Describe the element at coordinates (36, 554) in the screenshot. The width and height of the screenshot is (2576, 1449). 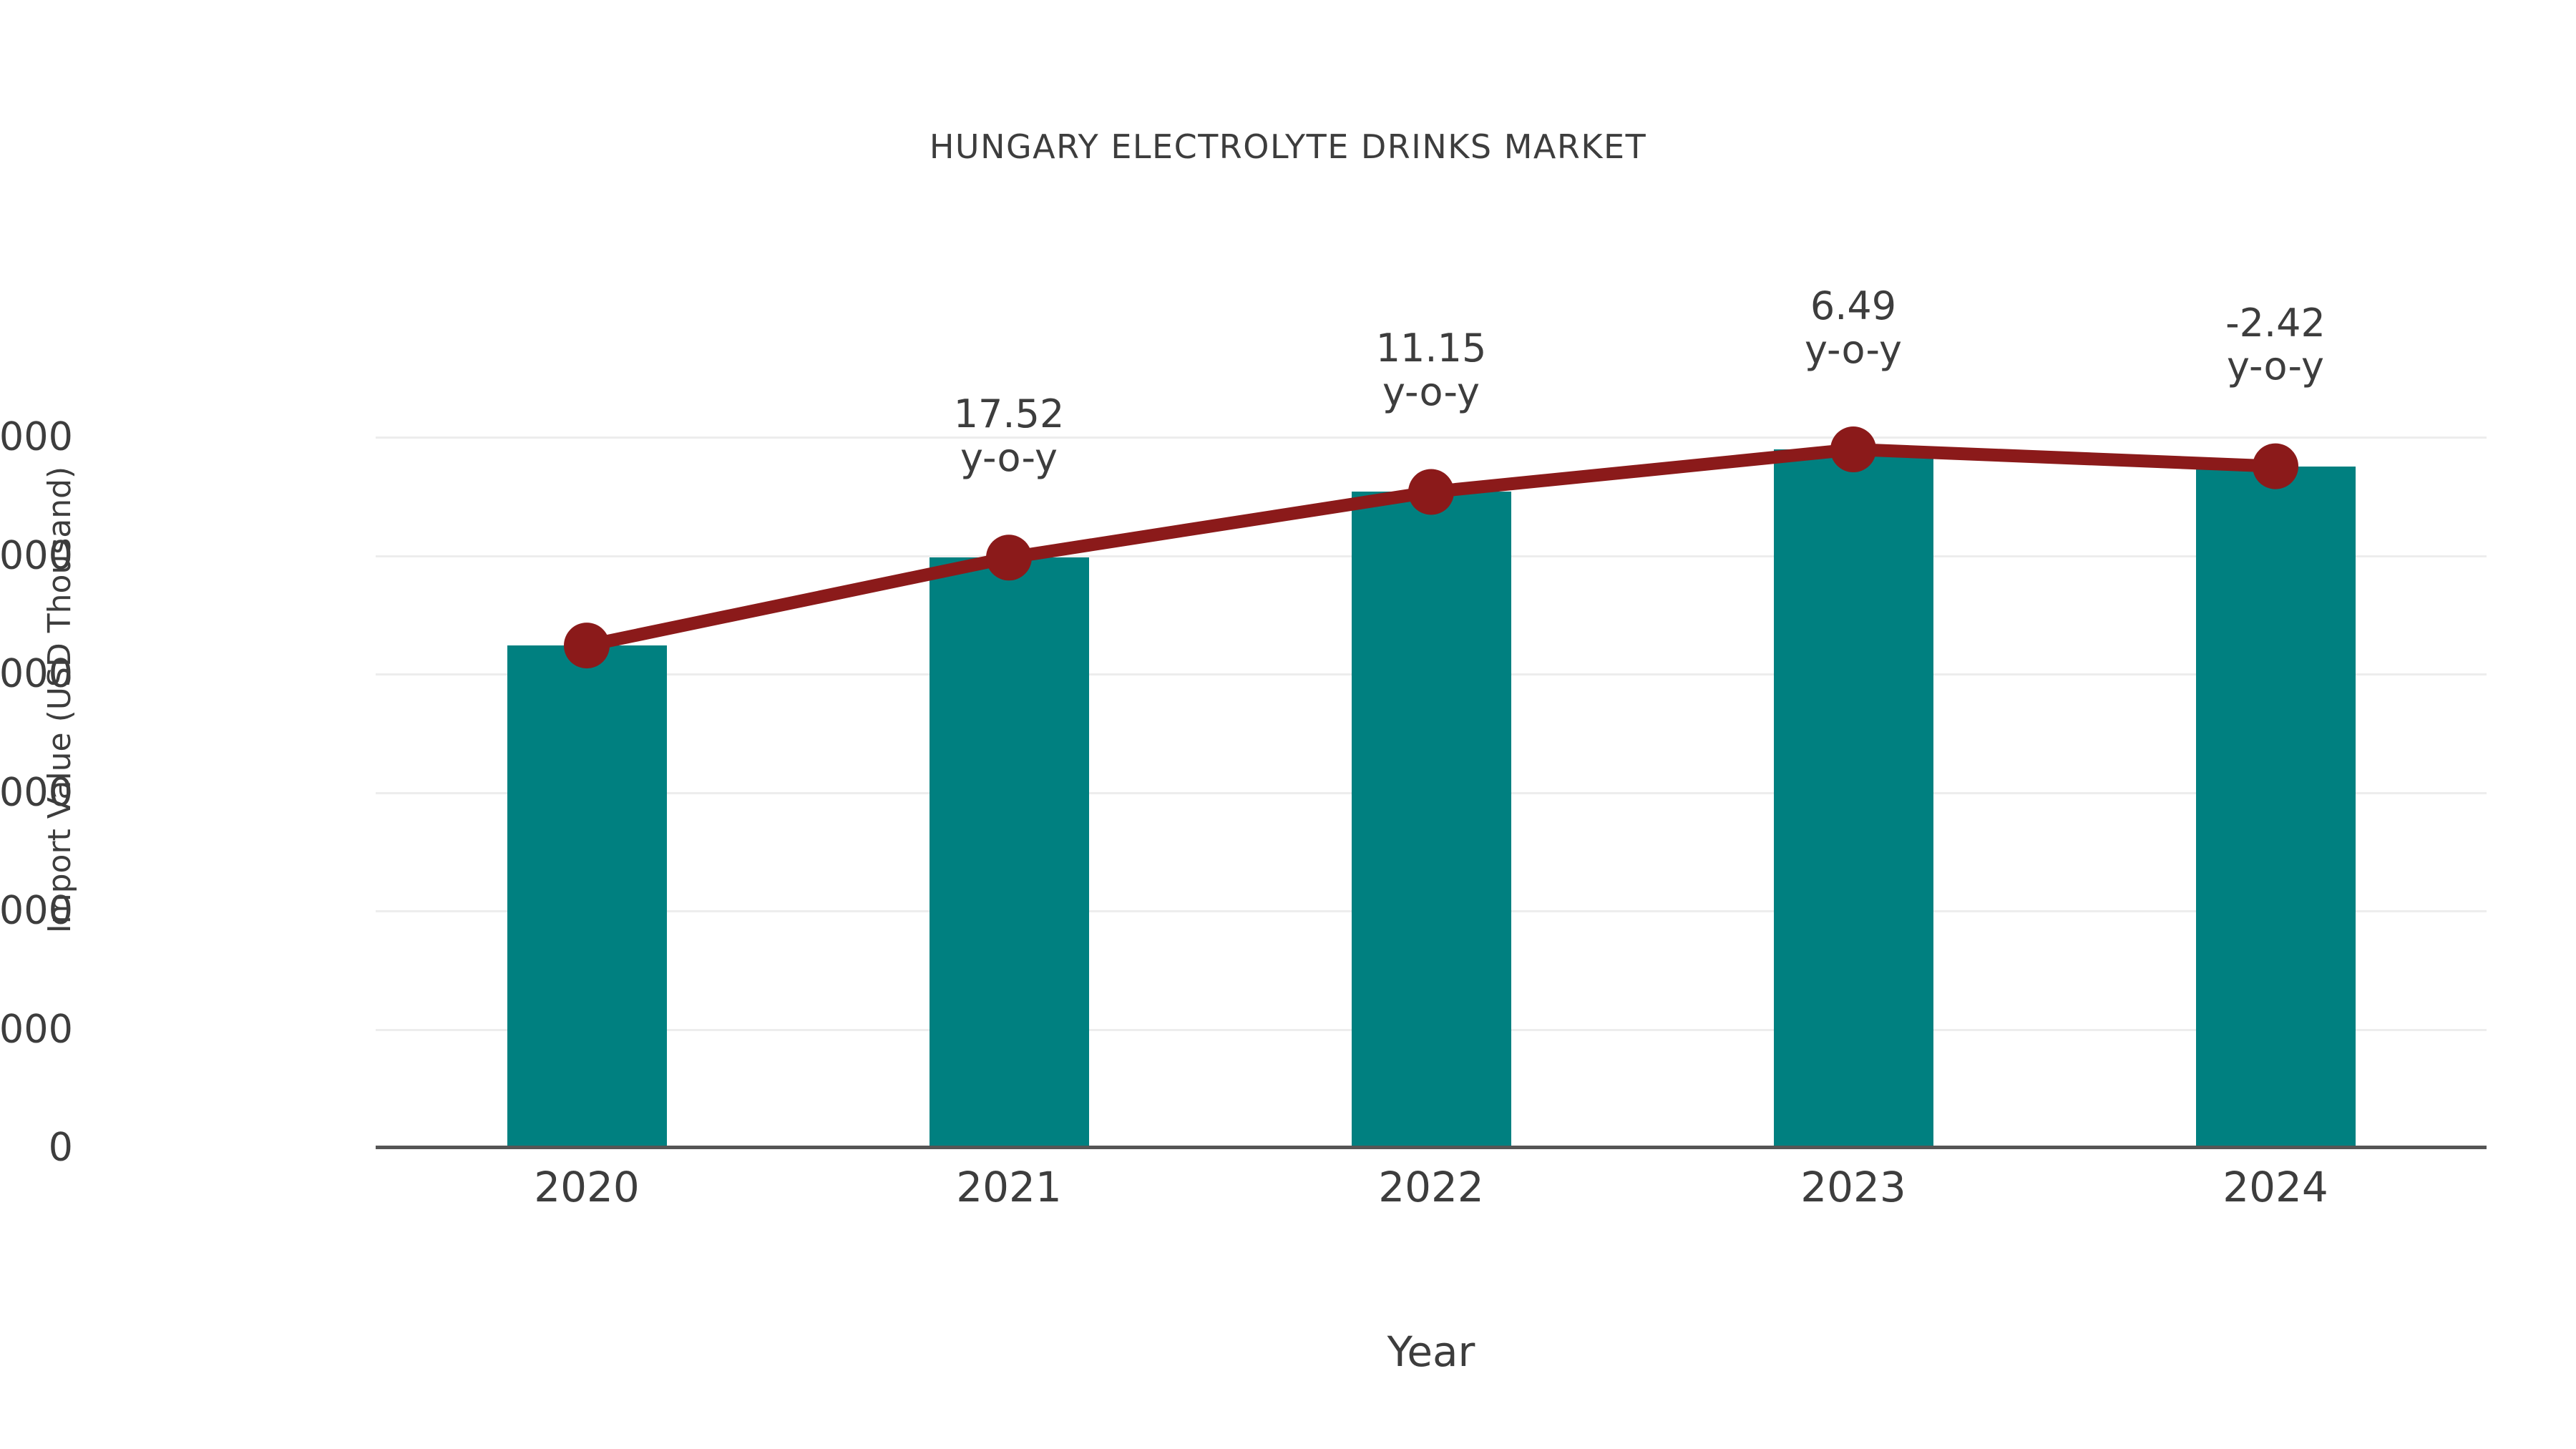
I see `y-axis-tick-label: 100000` at that location.